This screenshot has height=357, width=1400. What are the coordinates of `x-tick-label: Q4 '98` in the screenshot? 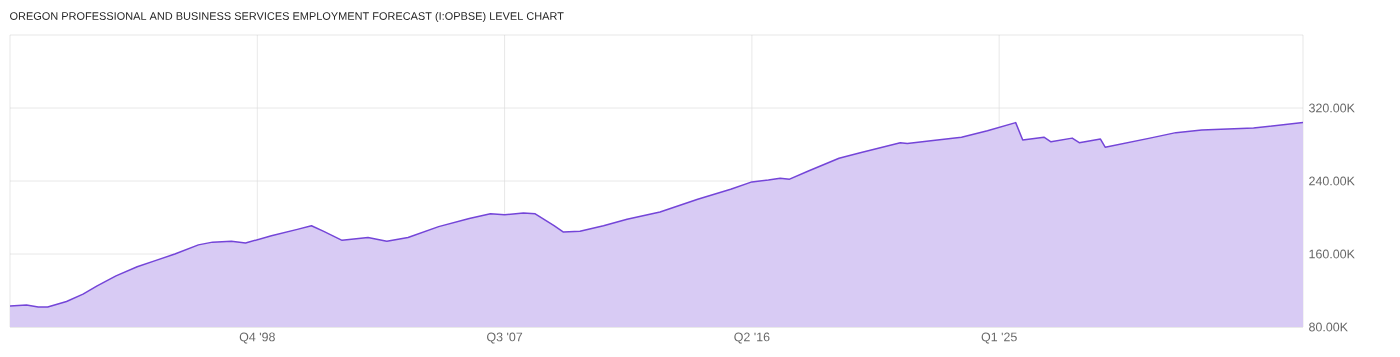 It's located at (257, 338).